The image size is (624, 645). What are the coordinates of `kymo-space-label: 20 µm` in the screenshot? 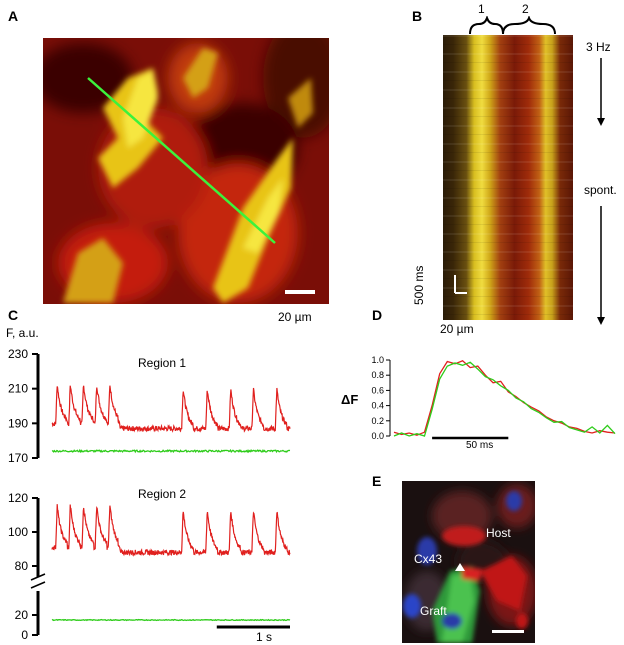 It's located at (457, 329).